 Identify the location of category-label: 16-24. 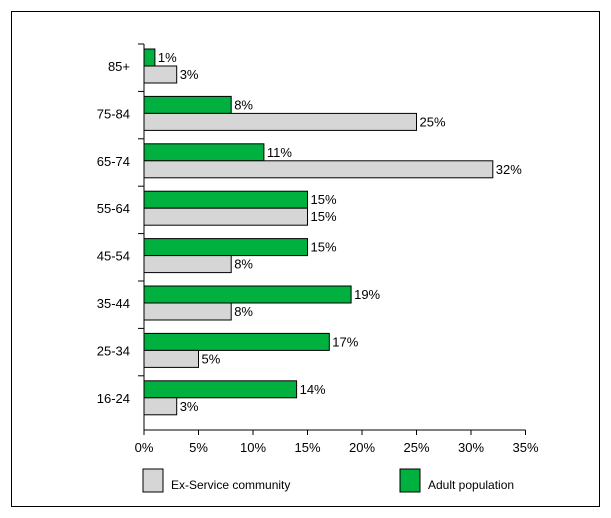
(113, 398).